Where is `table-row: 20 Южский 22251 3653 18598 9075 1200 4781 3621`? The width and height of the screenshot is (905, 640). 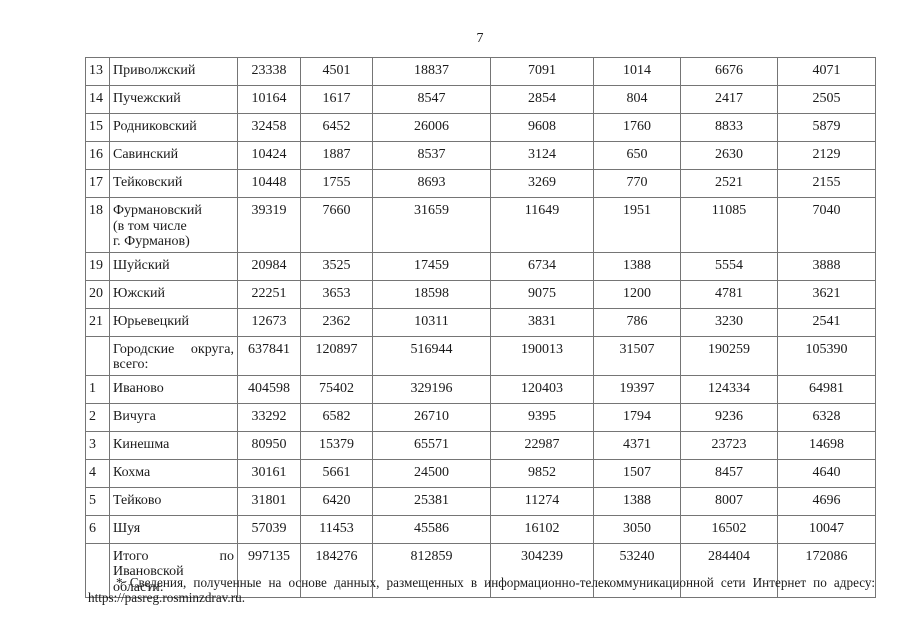 table-row: 20 Южский 22251 3653 18598 9075 1200 4781 3621 is located at coordinates (480, 294).